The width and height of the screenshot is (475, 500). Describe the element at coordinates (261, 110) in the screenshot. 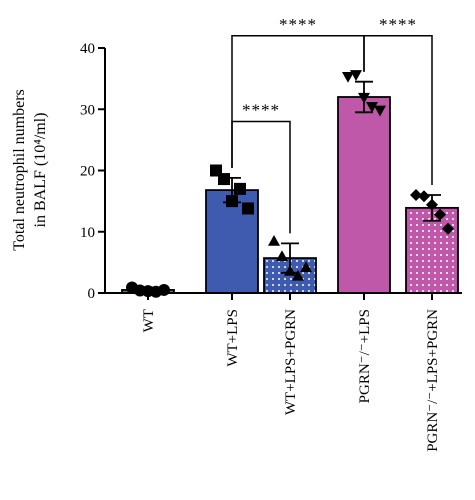

I see `significance-label-1: ****` at that location.